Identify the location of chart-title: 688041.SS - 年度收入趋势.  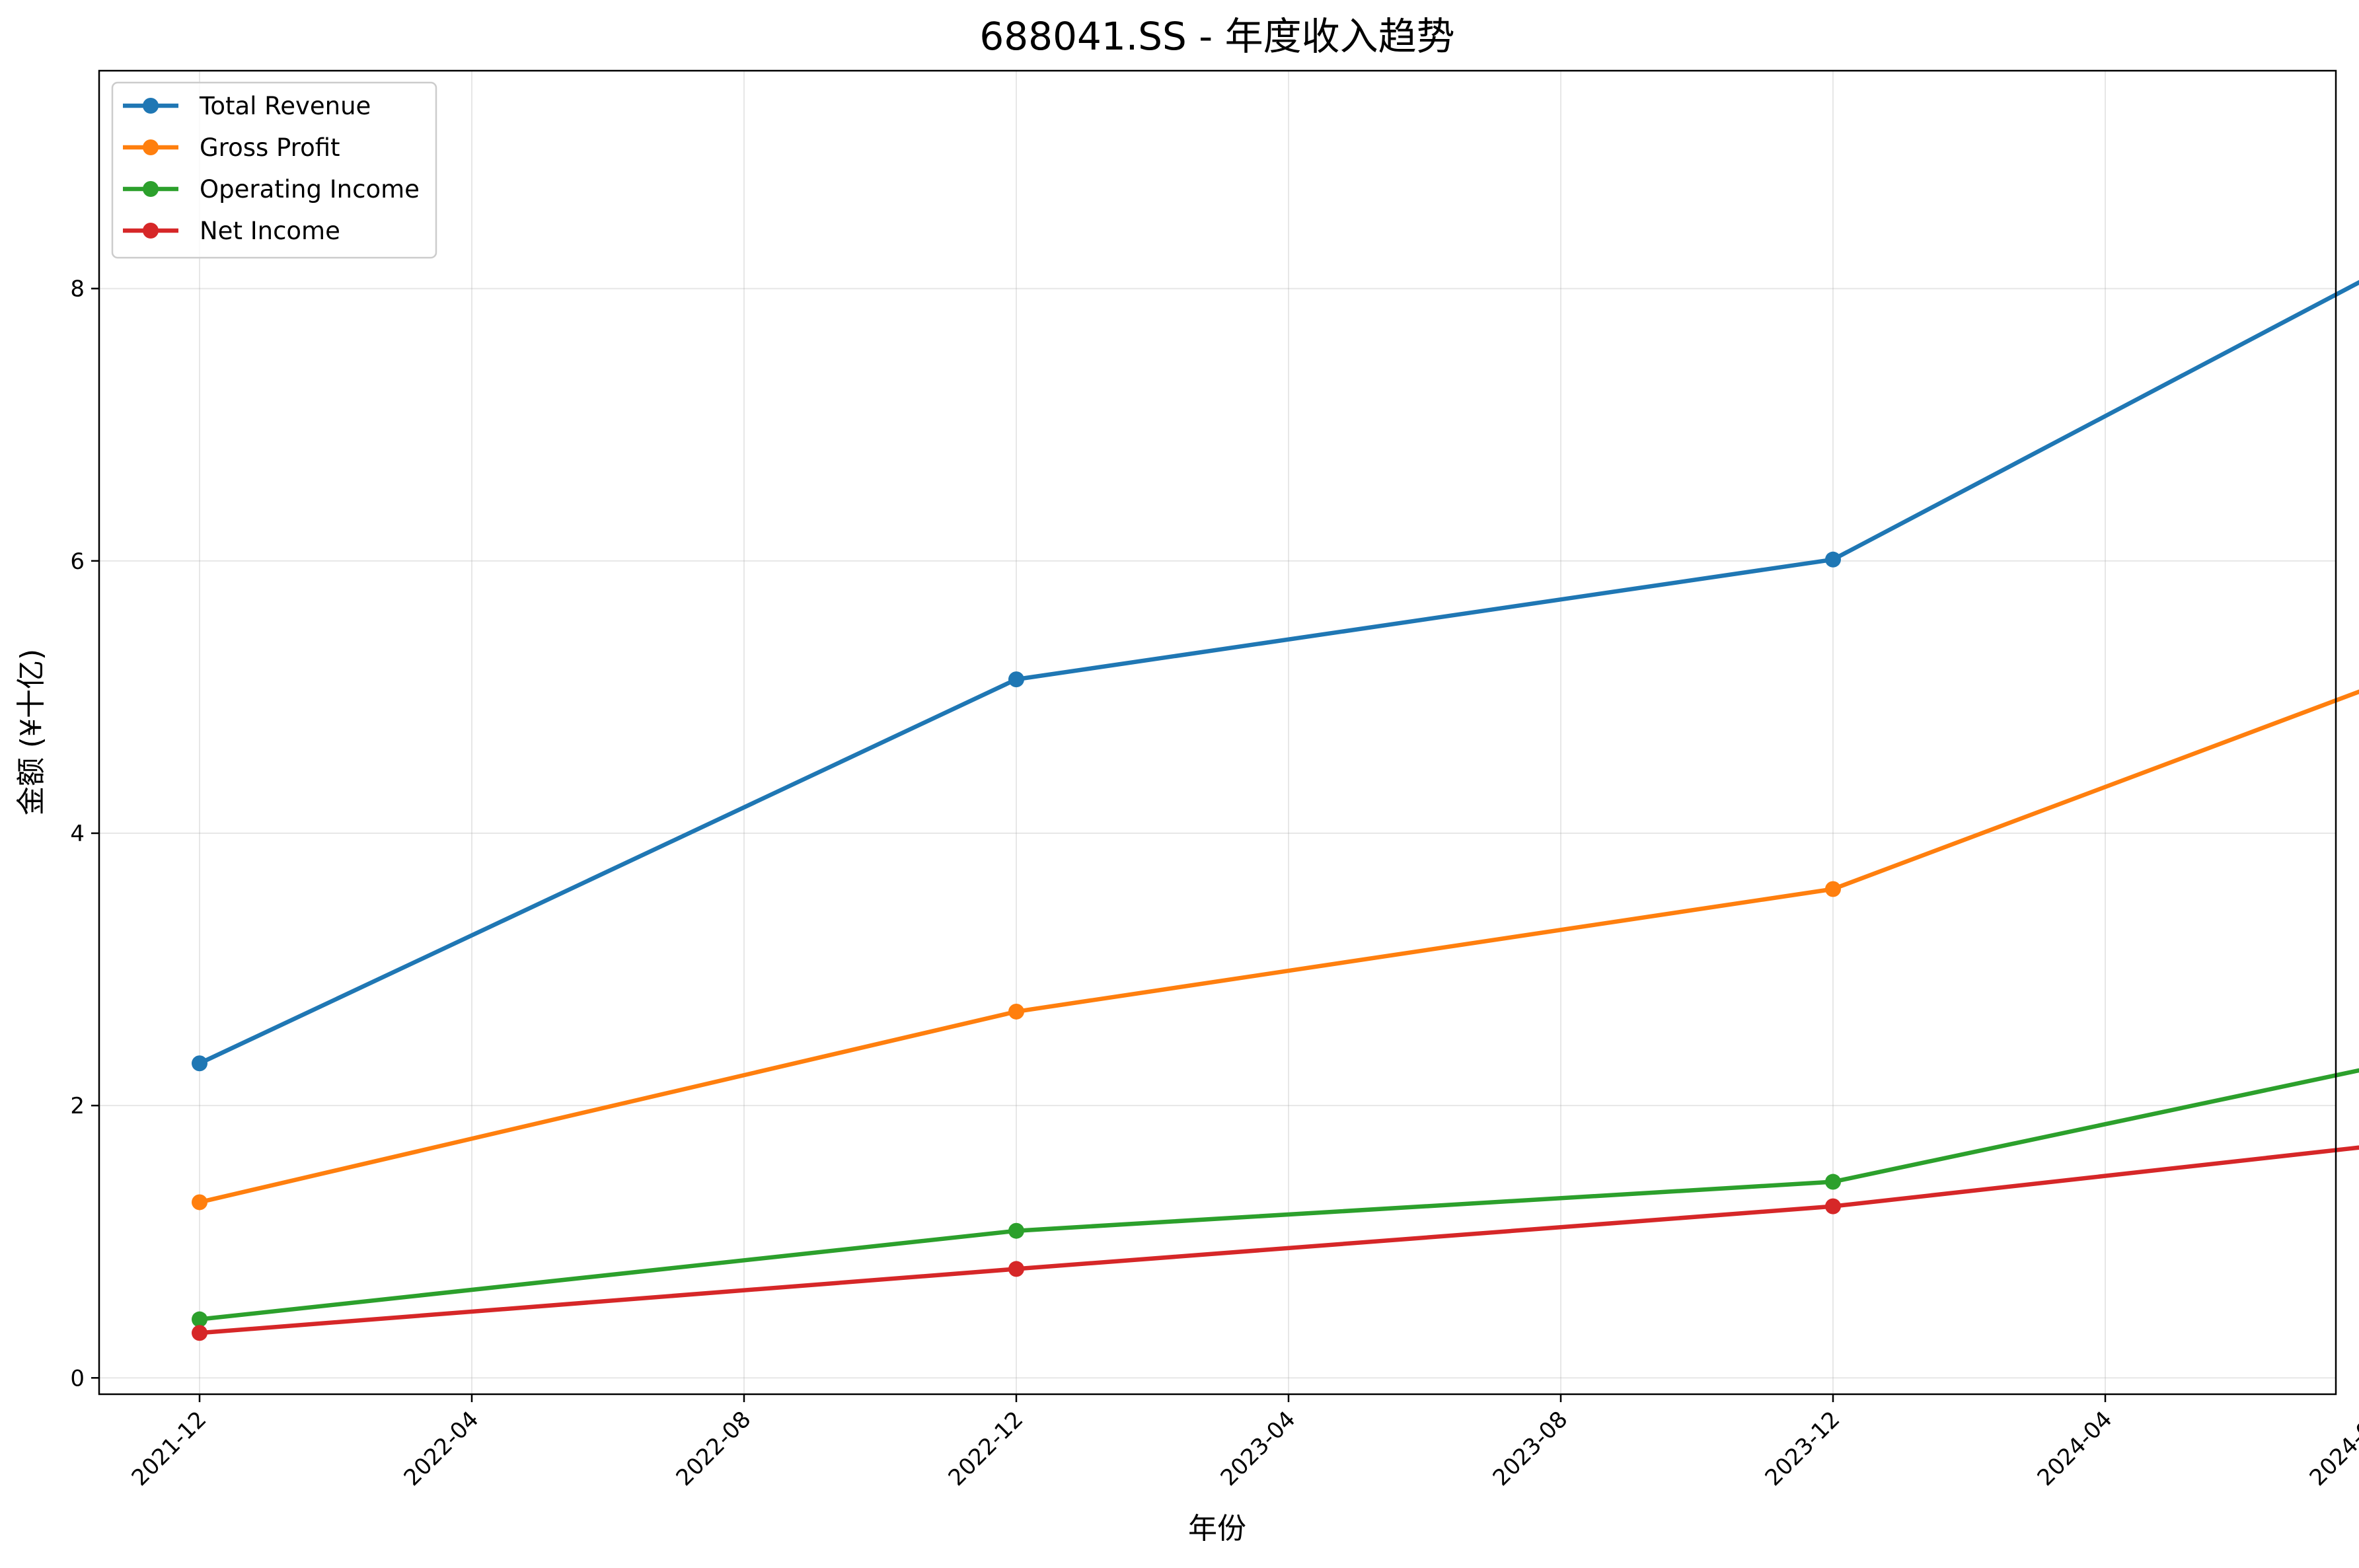
(1216, 36).